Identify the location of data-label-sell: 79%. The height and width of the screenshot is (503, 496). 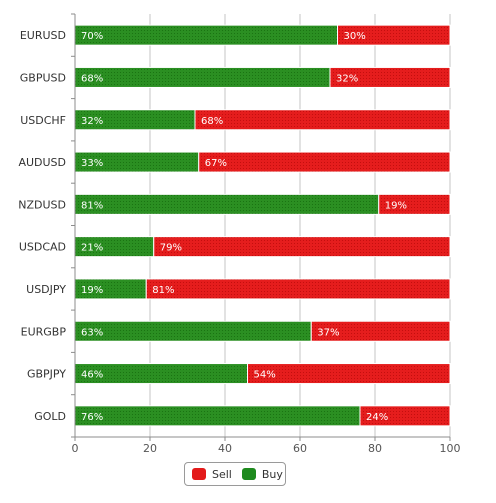
(171, 248).